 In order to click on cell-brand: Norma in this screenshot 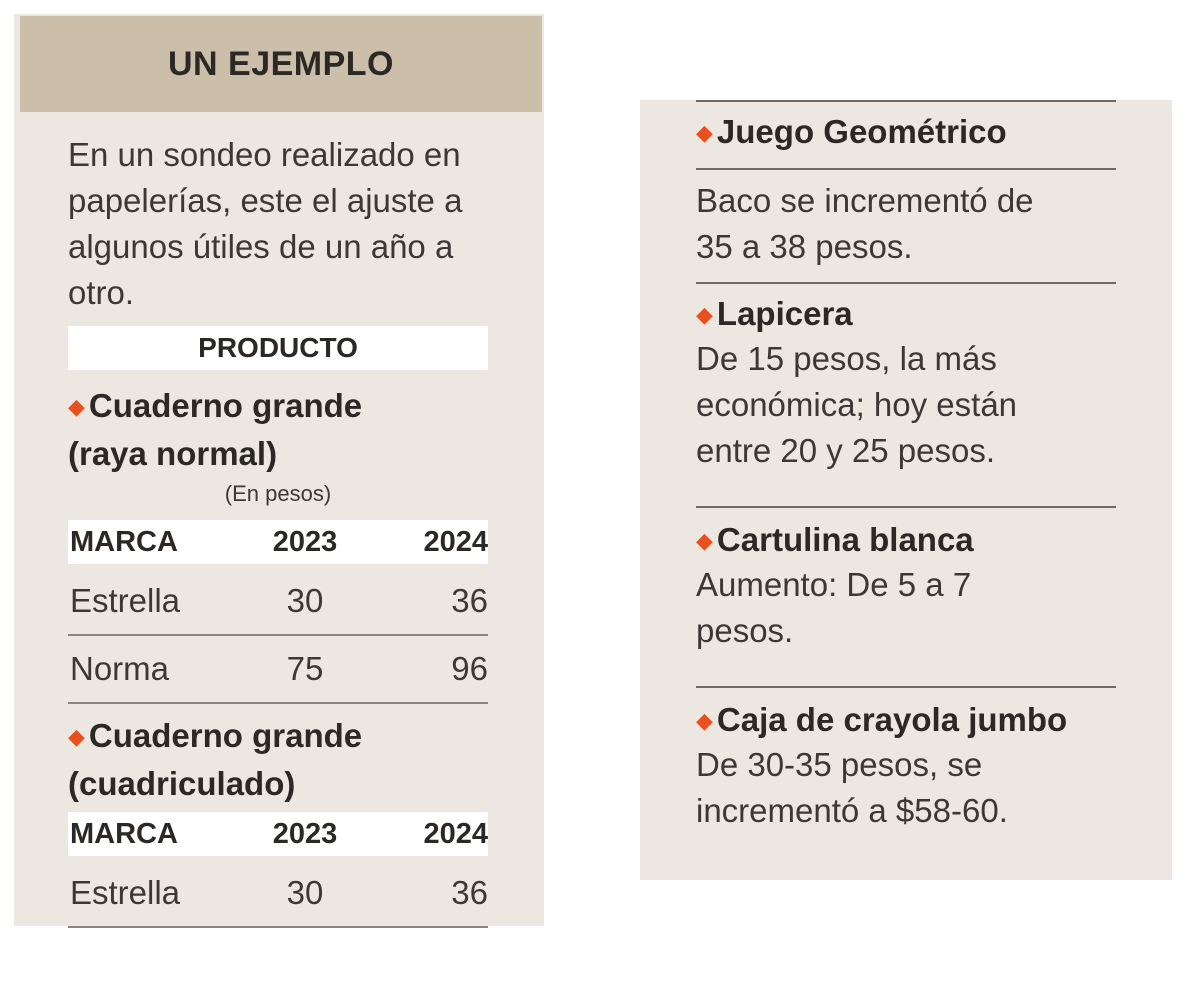, I will do `click(120, 668)`.